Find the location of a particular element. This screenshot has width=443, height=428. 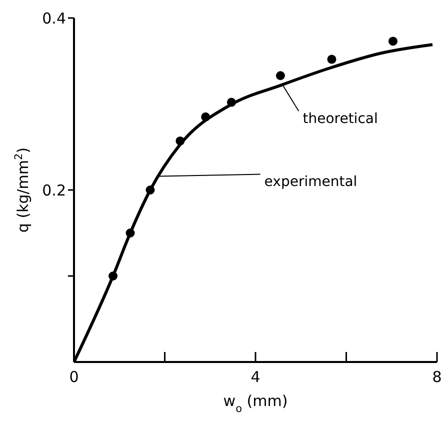

x-tick-label: 8 is located at coordinates (437, 377).